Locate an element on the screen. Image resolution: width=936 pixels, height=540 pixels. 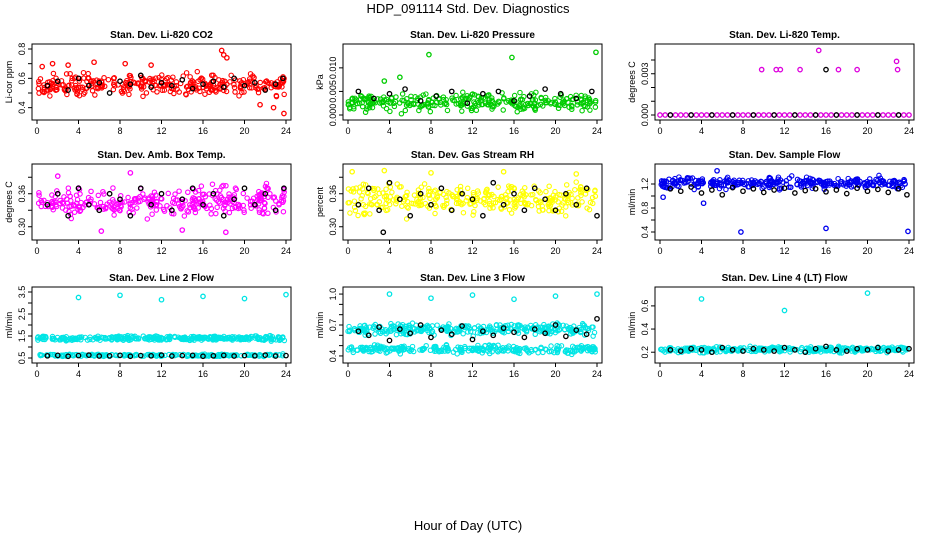
x-tick-label: 8 is located at coordinates (742, 131).